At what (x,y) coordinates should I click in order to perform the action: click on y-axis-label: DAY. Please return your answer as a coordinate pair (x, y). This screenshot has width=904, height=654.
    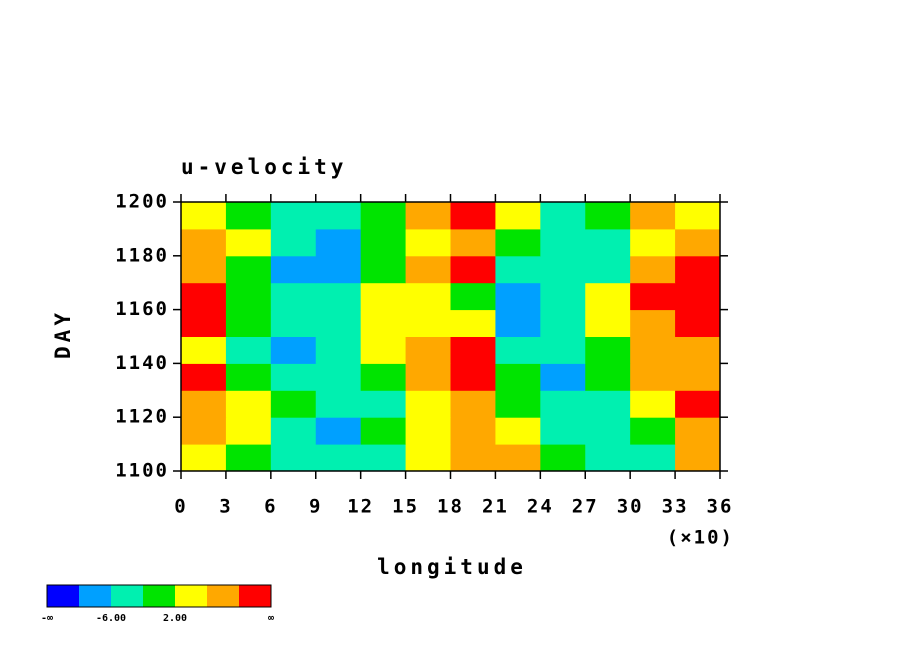
    Looking at the image, I should click on (63, 334).